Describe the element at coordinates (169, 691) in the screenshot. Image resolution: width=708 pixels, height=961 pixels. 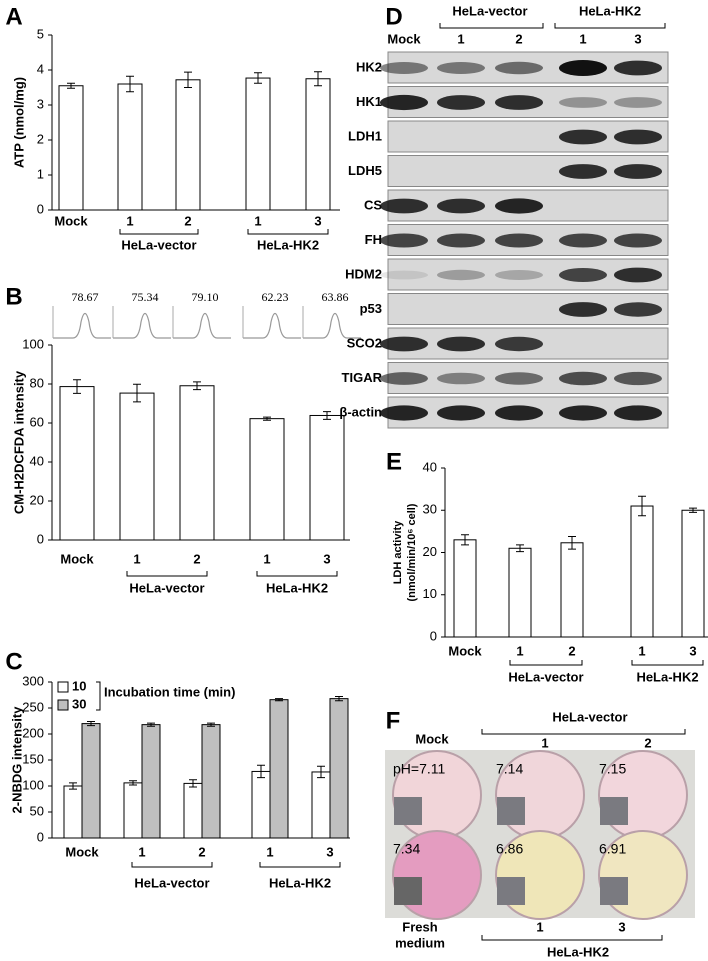
I see `legend-title: Incubation time (min)` at that location.